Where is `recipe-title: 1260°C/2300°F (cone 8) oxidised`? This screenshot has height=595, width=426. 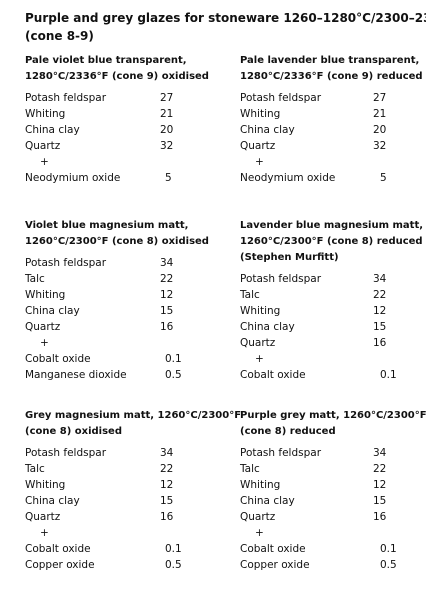 recipe-title: 1260°C/2300°F (cone 8) oxidised is located at coordinates (117, 241).